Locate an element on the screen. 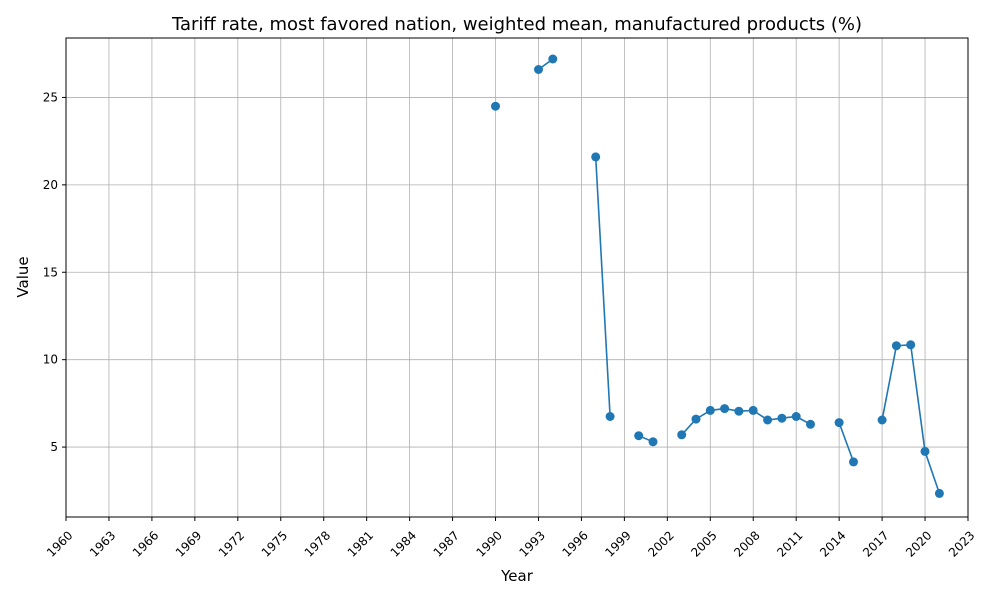 The width and height of the screenshot is (1000, 600). y-tick-label: 5 is located at coordinates (54, 447).